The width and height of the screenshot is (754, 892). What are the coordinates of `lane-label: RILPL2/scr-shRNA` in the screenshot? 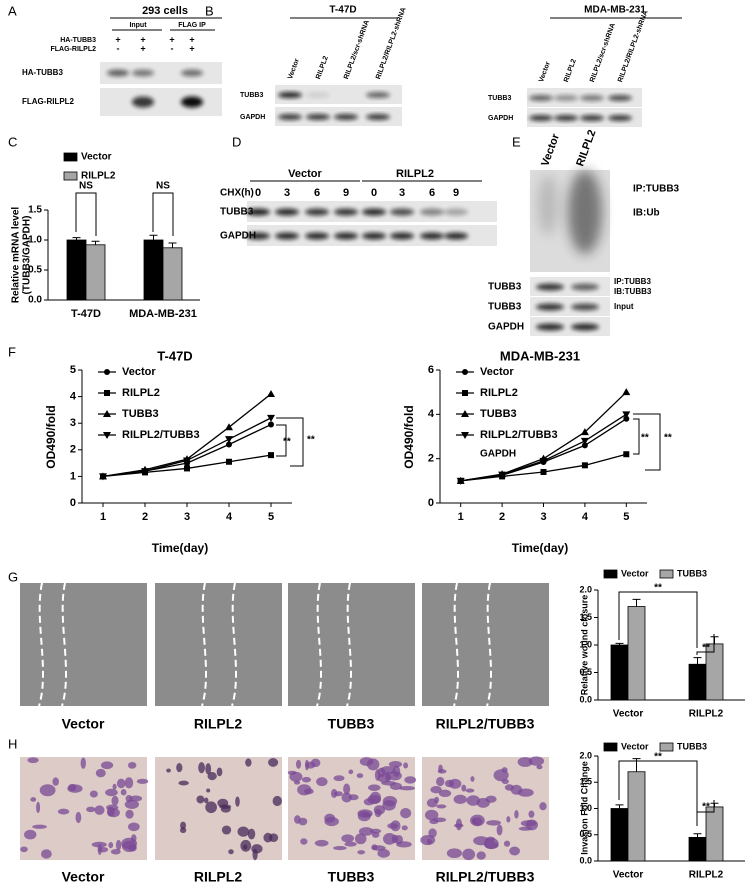 It's located at (603, 52).